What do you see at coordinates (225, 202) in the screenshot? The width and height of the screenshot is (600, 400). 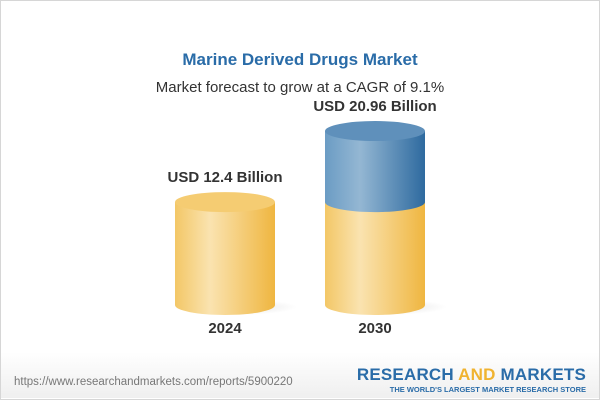 I see `bar-top-2024` at bounding box center [225, 202].